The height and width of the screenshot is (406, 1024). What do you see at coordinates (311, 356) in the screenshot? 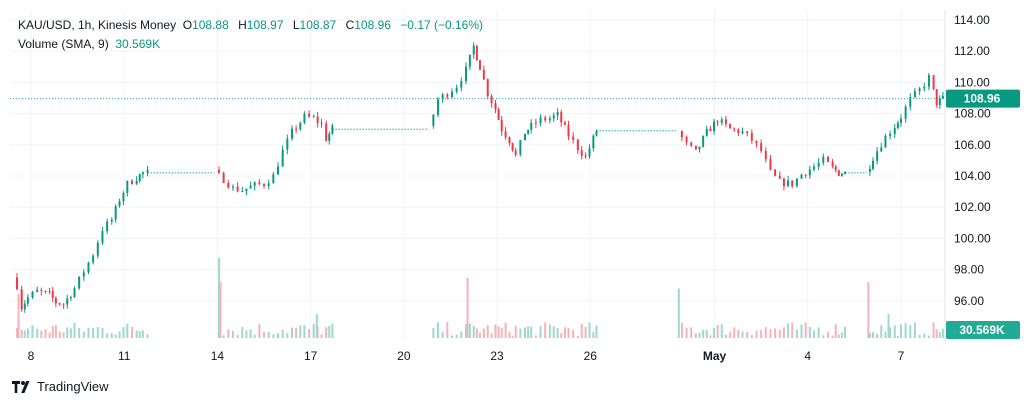
I see `x-tick-label-3: 17` at bounding box center [311, 356].